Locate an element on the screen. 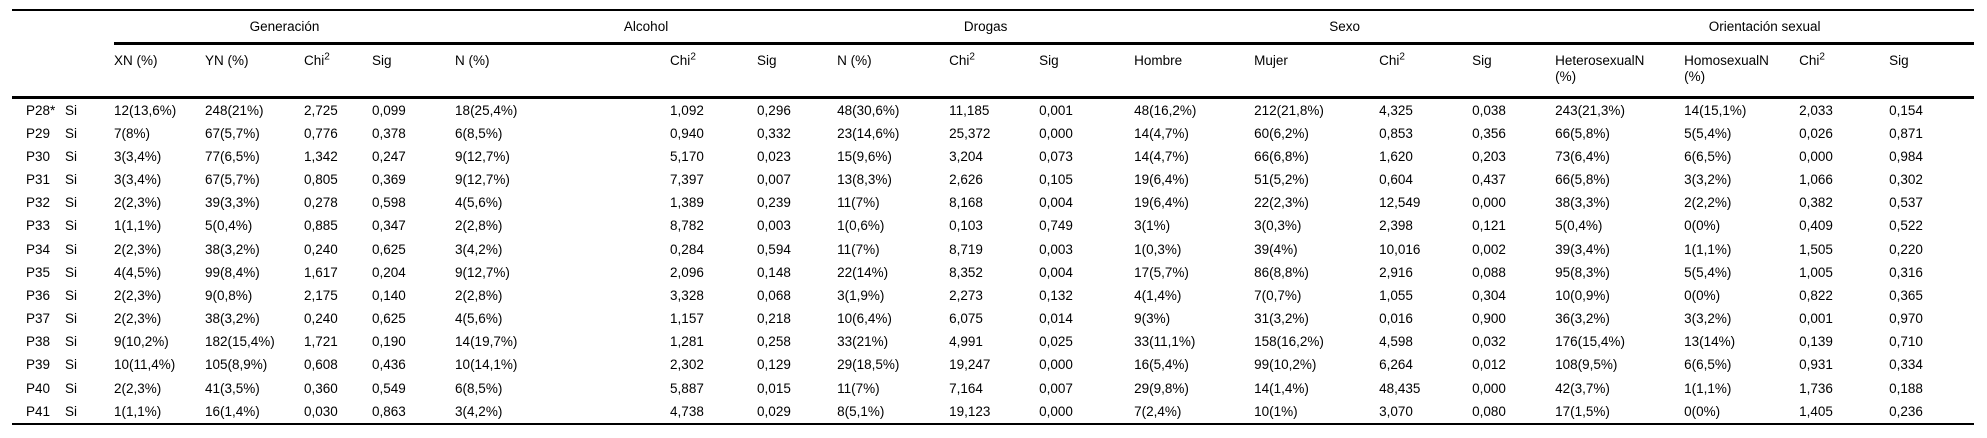  cell: 29(9,8%) is located at coordinates (1161, 388).